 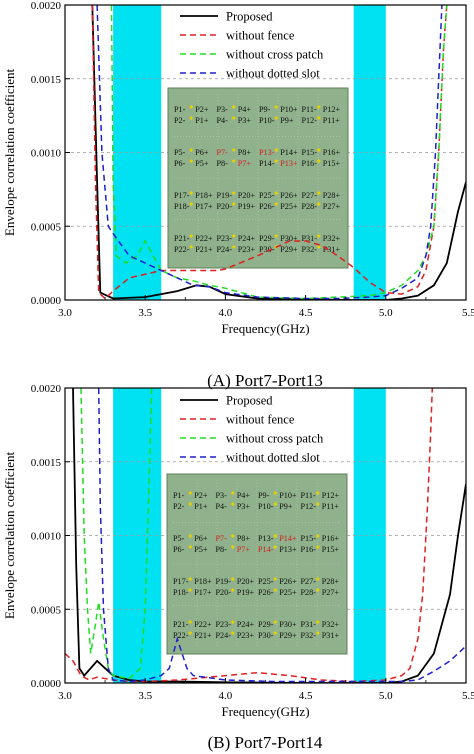 I want to click on port-label: P31-, so click(x=310, y=238).